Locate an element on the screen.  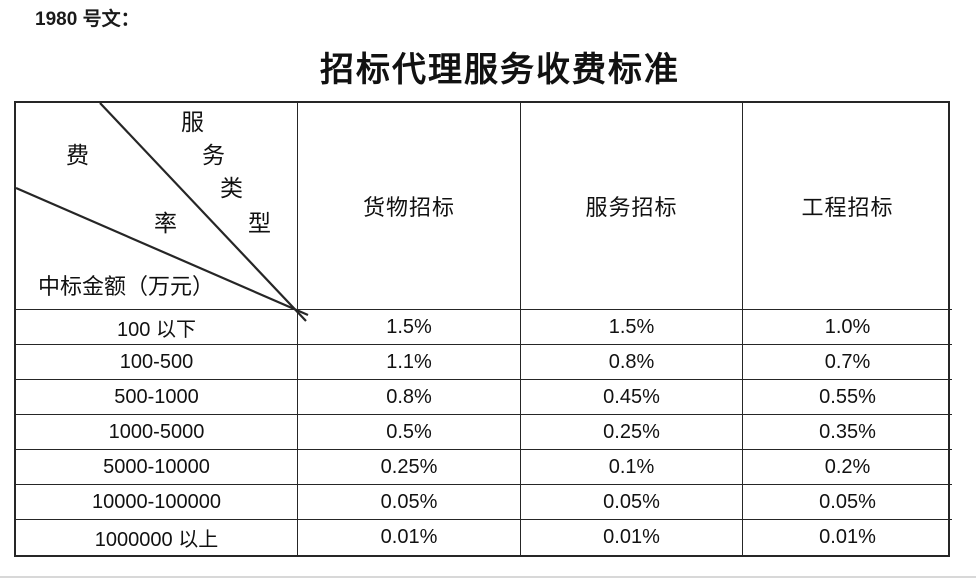
corner-label-amount: 中标金额（万元） is located at coordinates (126, 286).